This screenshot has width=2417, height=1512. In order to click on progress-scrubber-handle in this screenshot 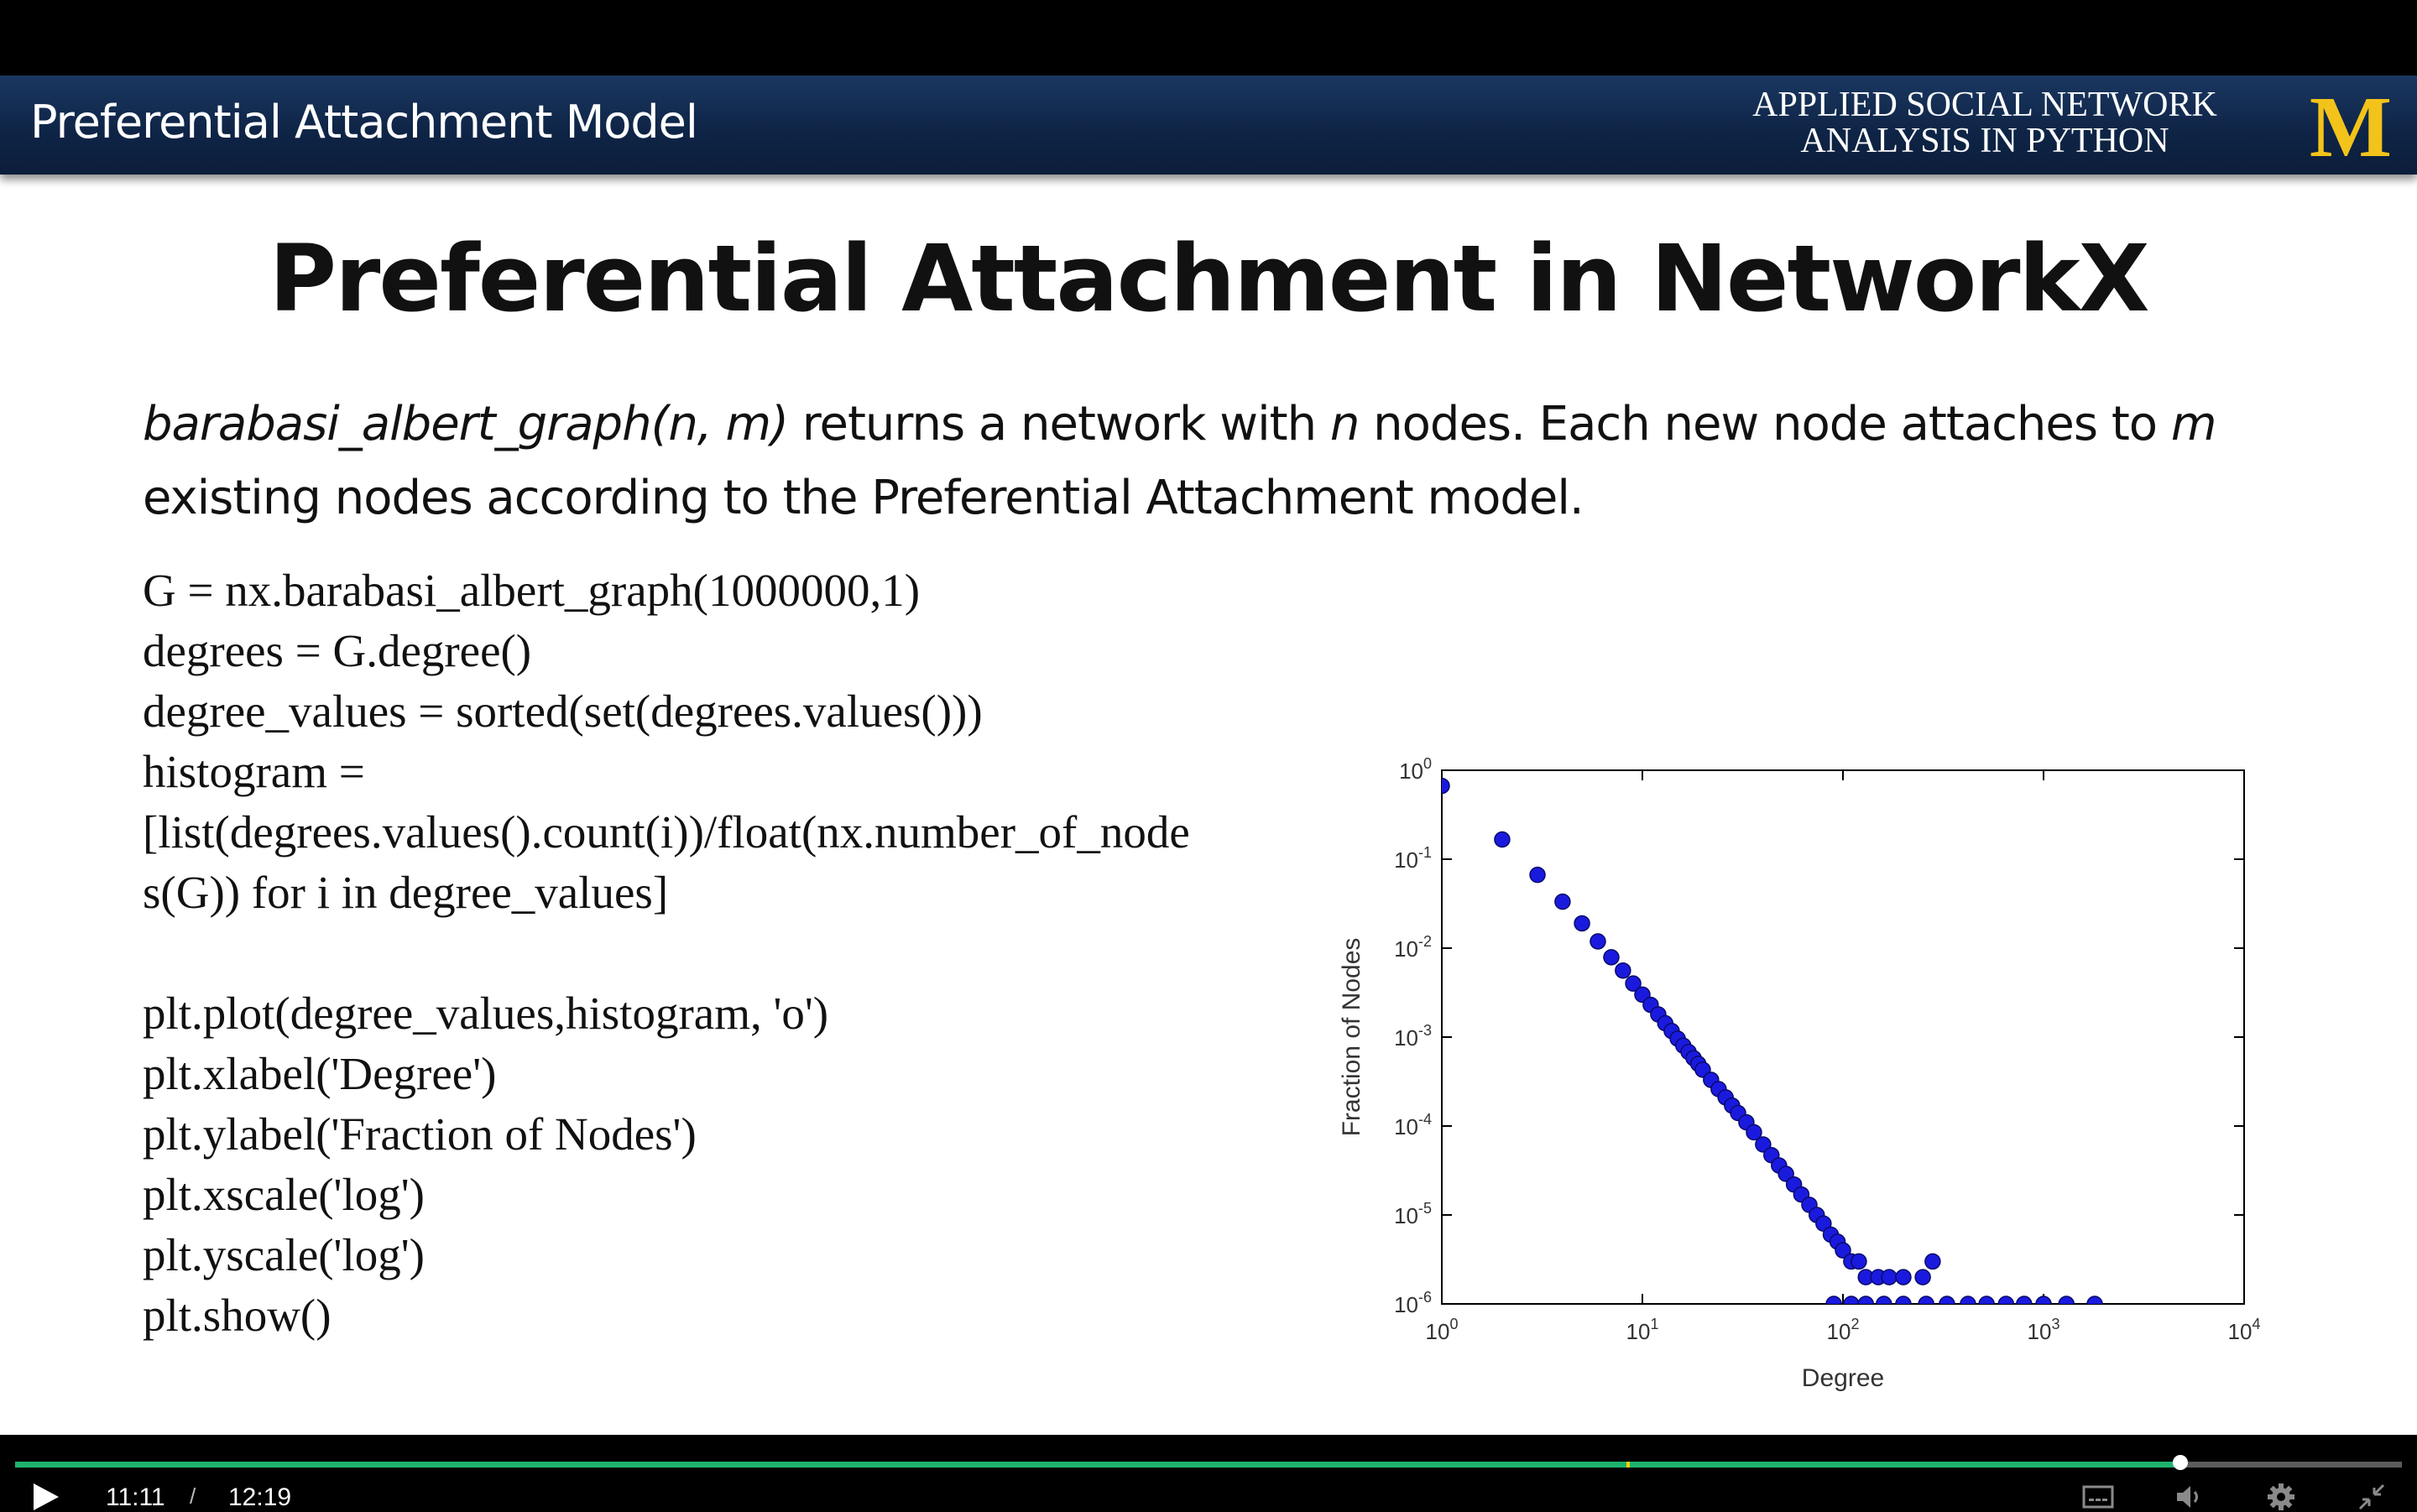, I will do `click(2180, 1463)`.